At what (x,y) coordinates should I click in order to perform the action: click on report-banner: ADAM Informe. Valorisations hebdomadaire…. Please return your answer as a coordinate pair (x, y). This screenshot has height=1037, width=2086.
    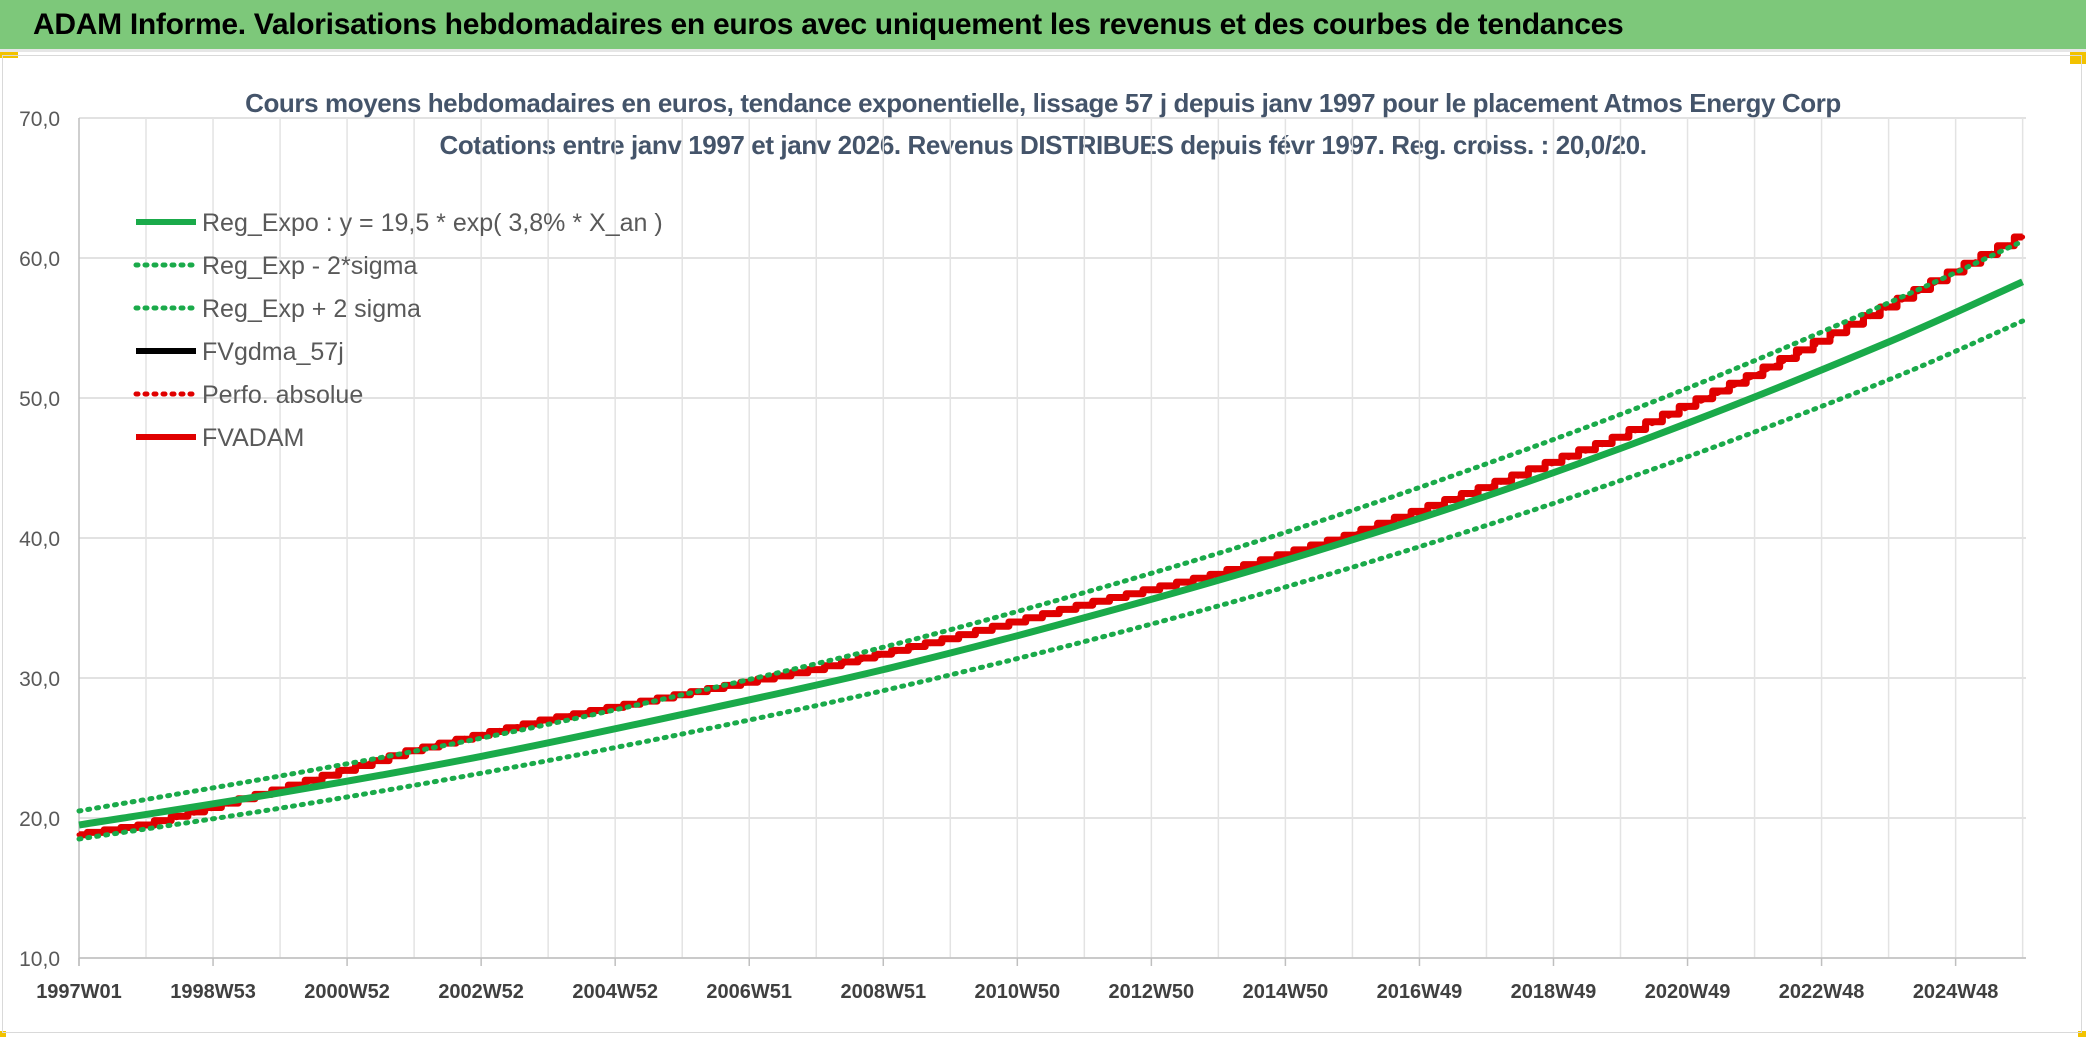
    Looking at the image, I should click on (1043, 26).